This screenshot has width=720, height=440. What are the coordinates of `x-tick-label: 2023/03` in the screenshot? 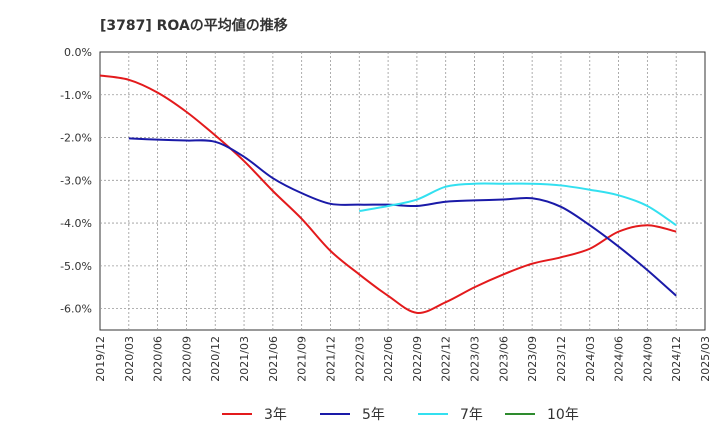 It's located at (475, 359).